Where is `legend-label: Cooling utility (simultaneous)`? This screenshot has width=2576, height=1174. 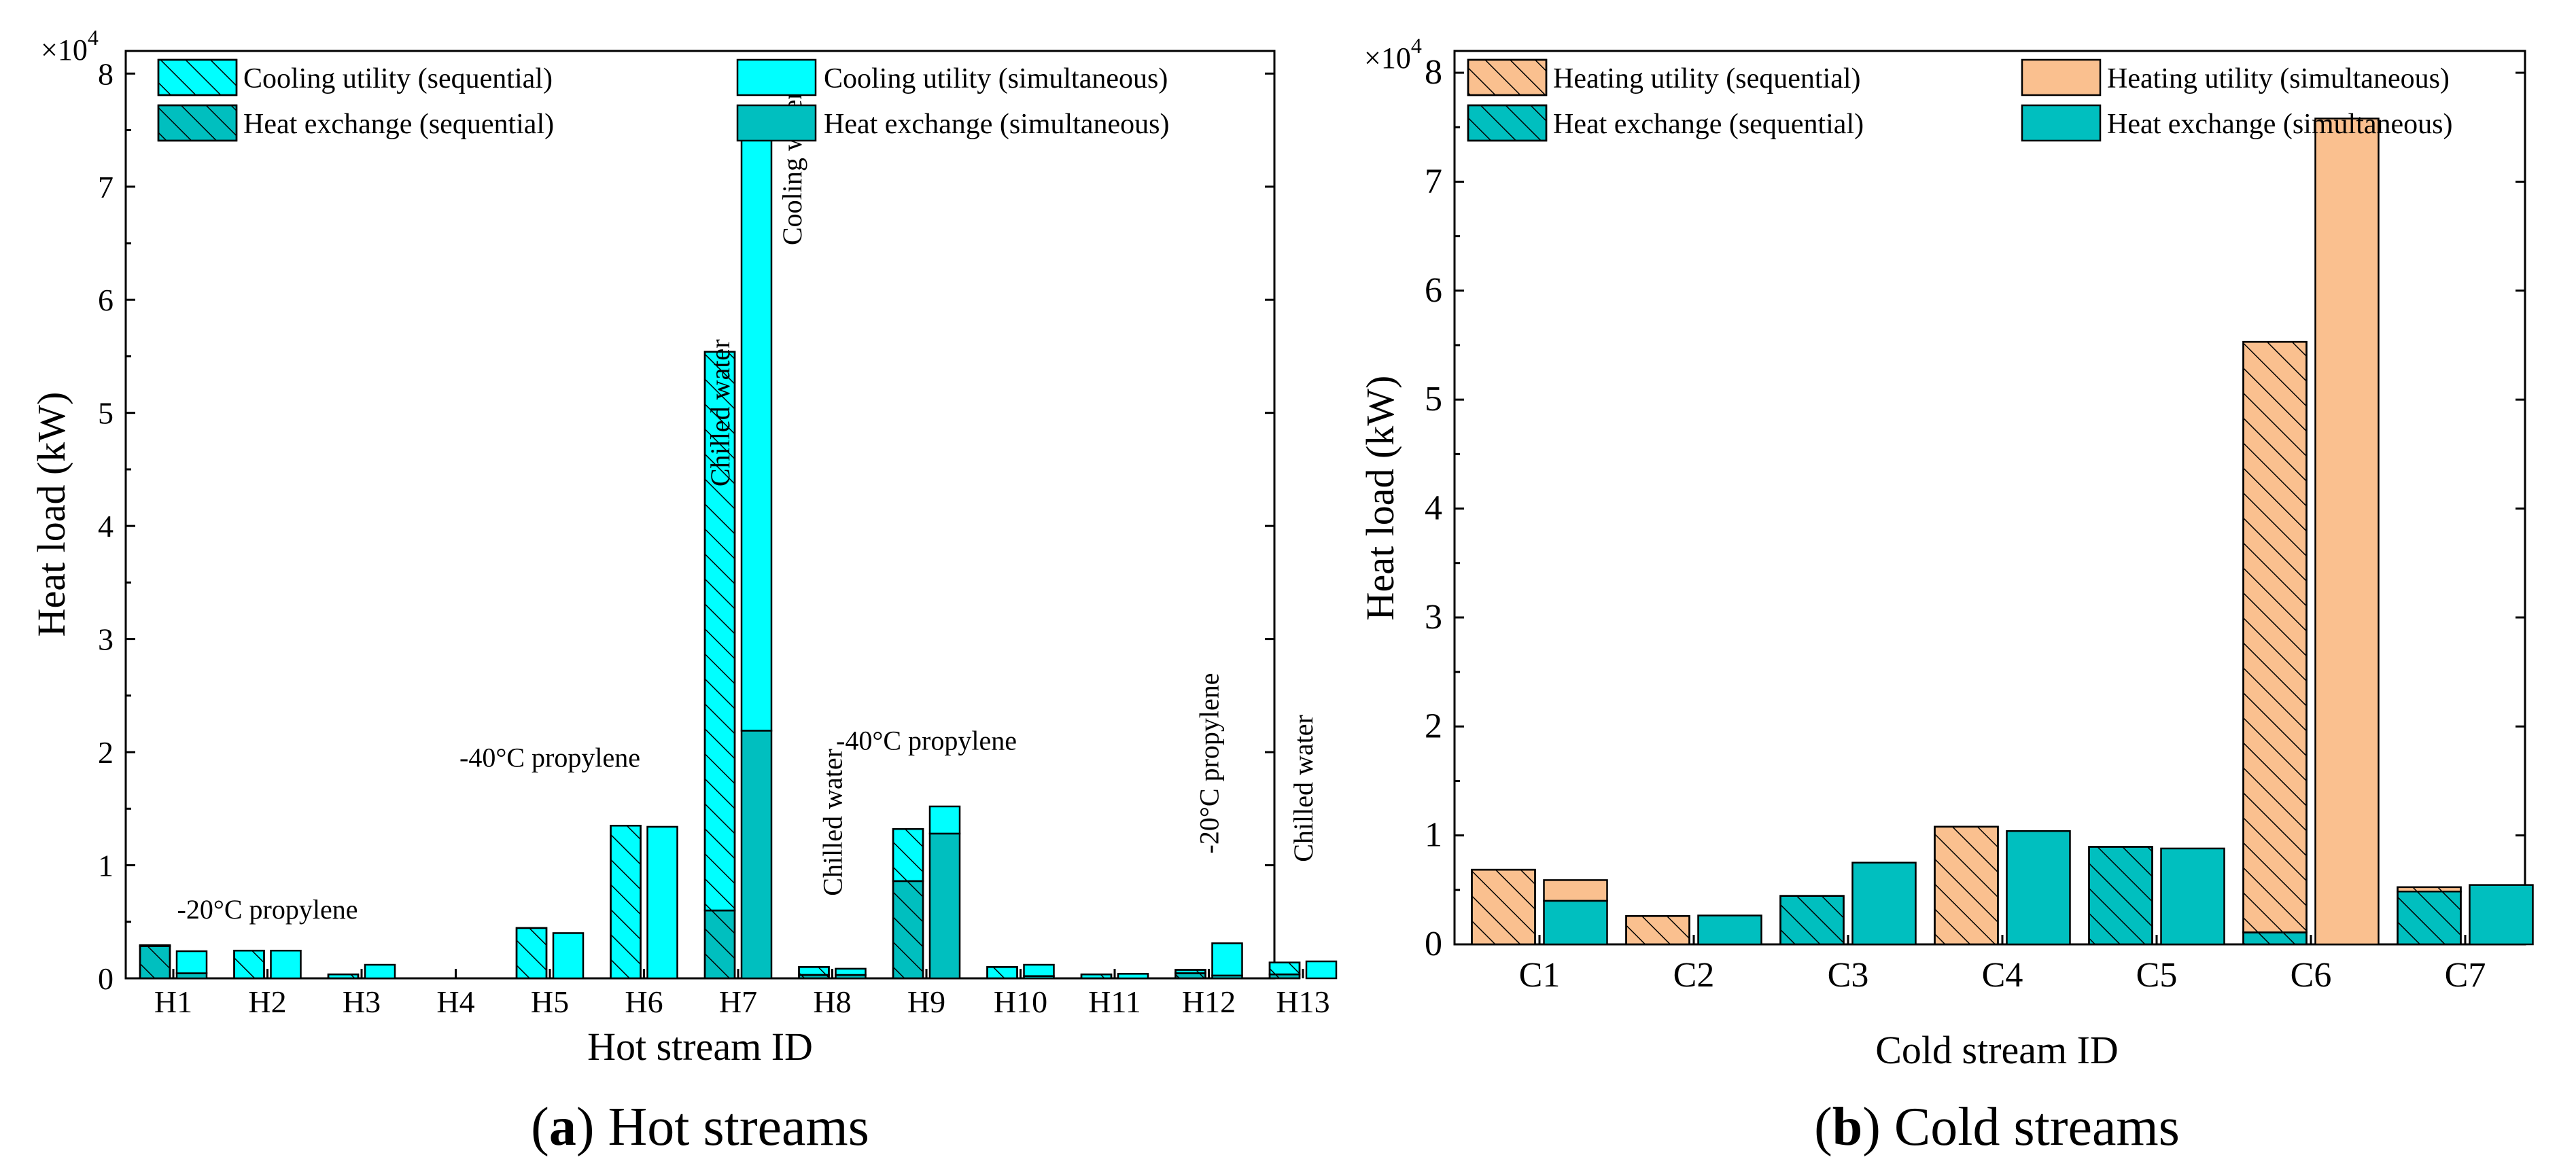 legend-label: Cooling utility (simultaneous) is located at coordinates (996, 78).